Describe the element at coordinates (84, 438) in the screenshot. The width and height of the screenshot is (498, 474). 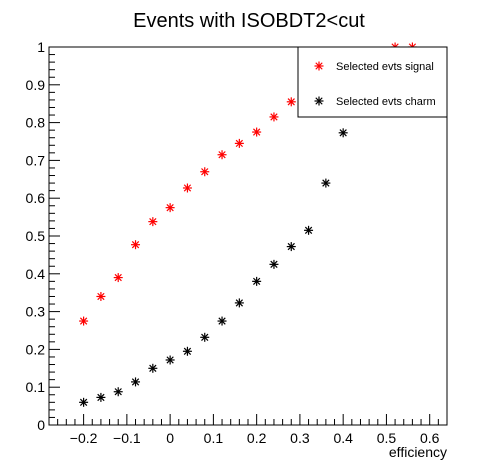
I see `x-tick-label: −0.2` at that location.